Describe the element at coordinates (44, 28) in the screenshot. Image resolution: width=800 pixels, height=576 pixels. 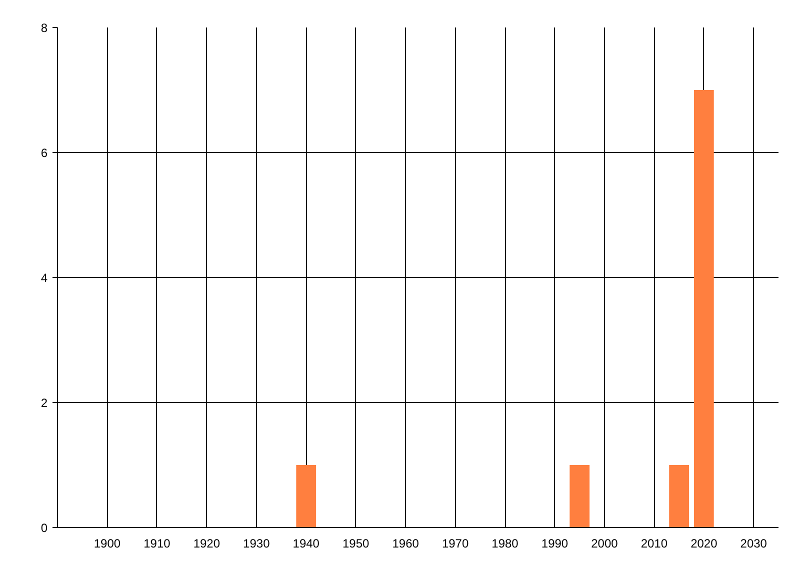
I see `y-tick-label: 8` at that location.